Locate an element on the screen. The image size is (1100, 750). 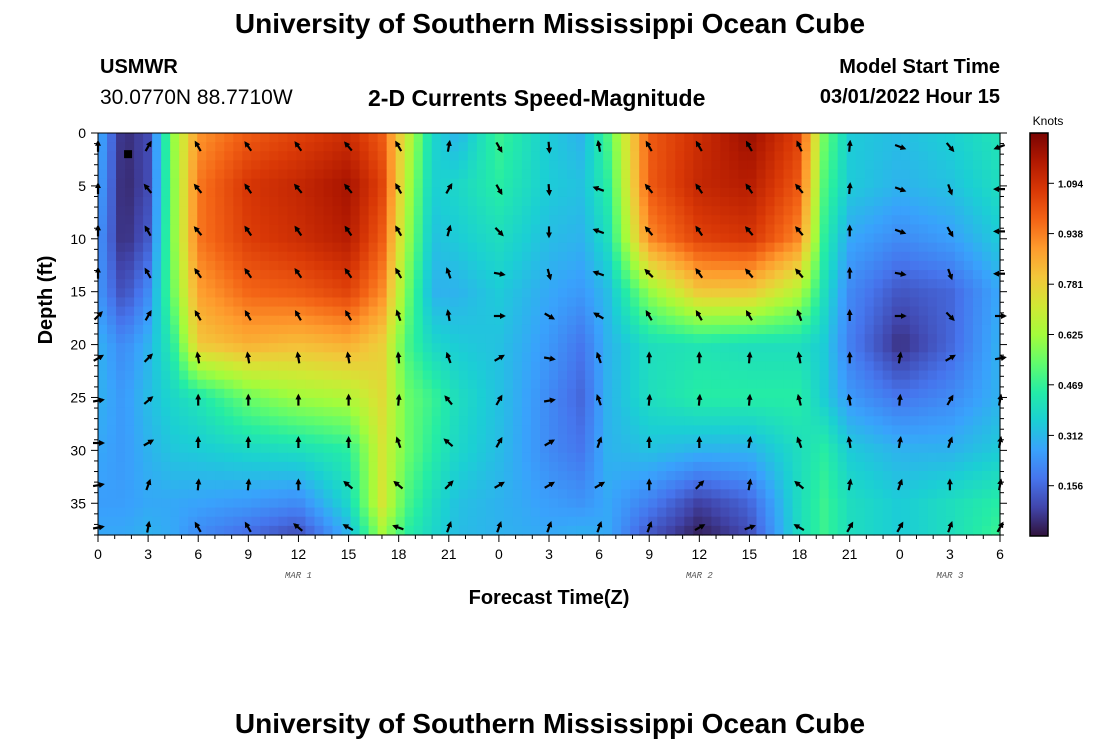
x-tick-label: 3 is located at coordinates (148, 554).